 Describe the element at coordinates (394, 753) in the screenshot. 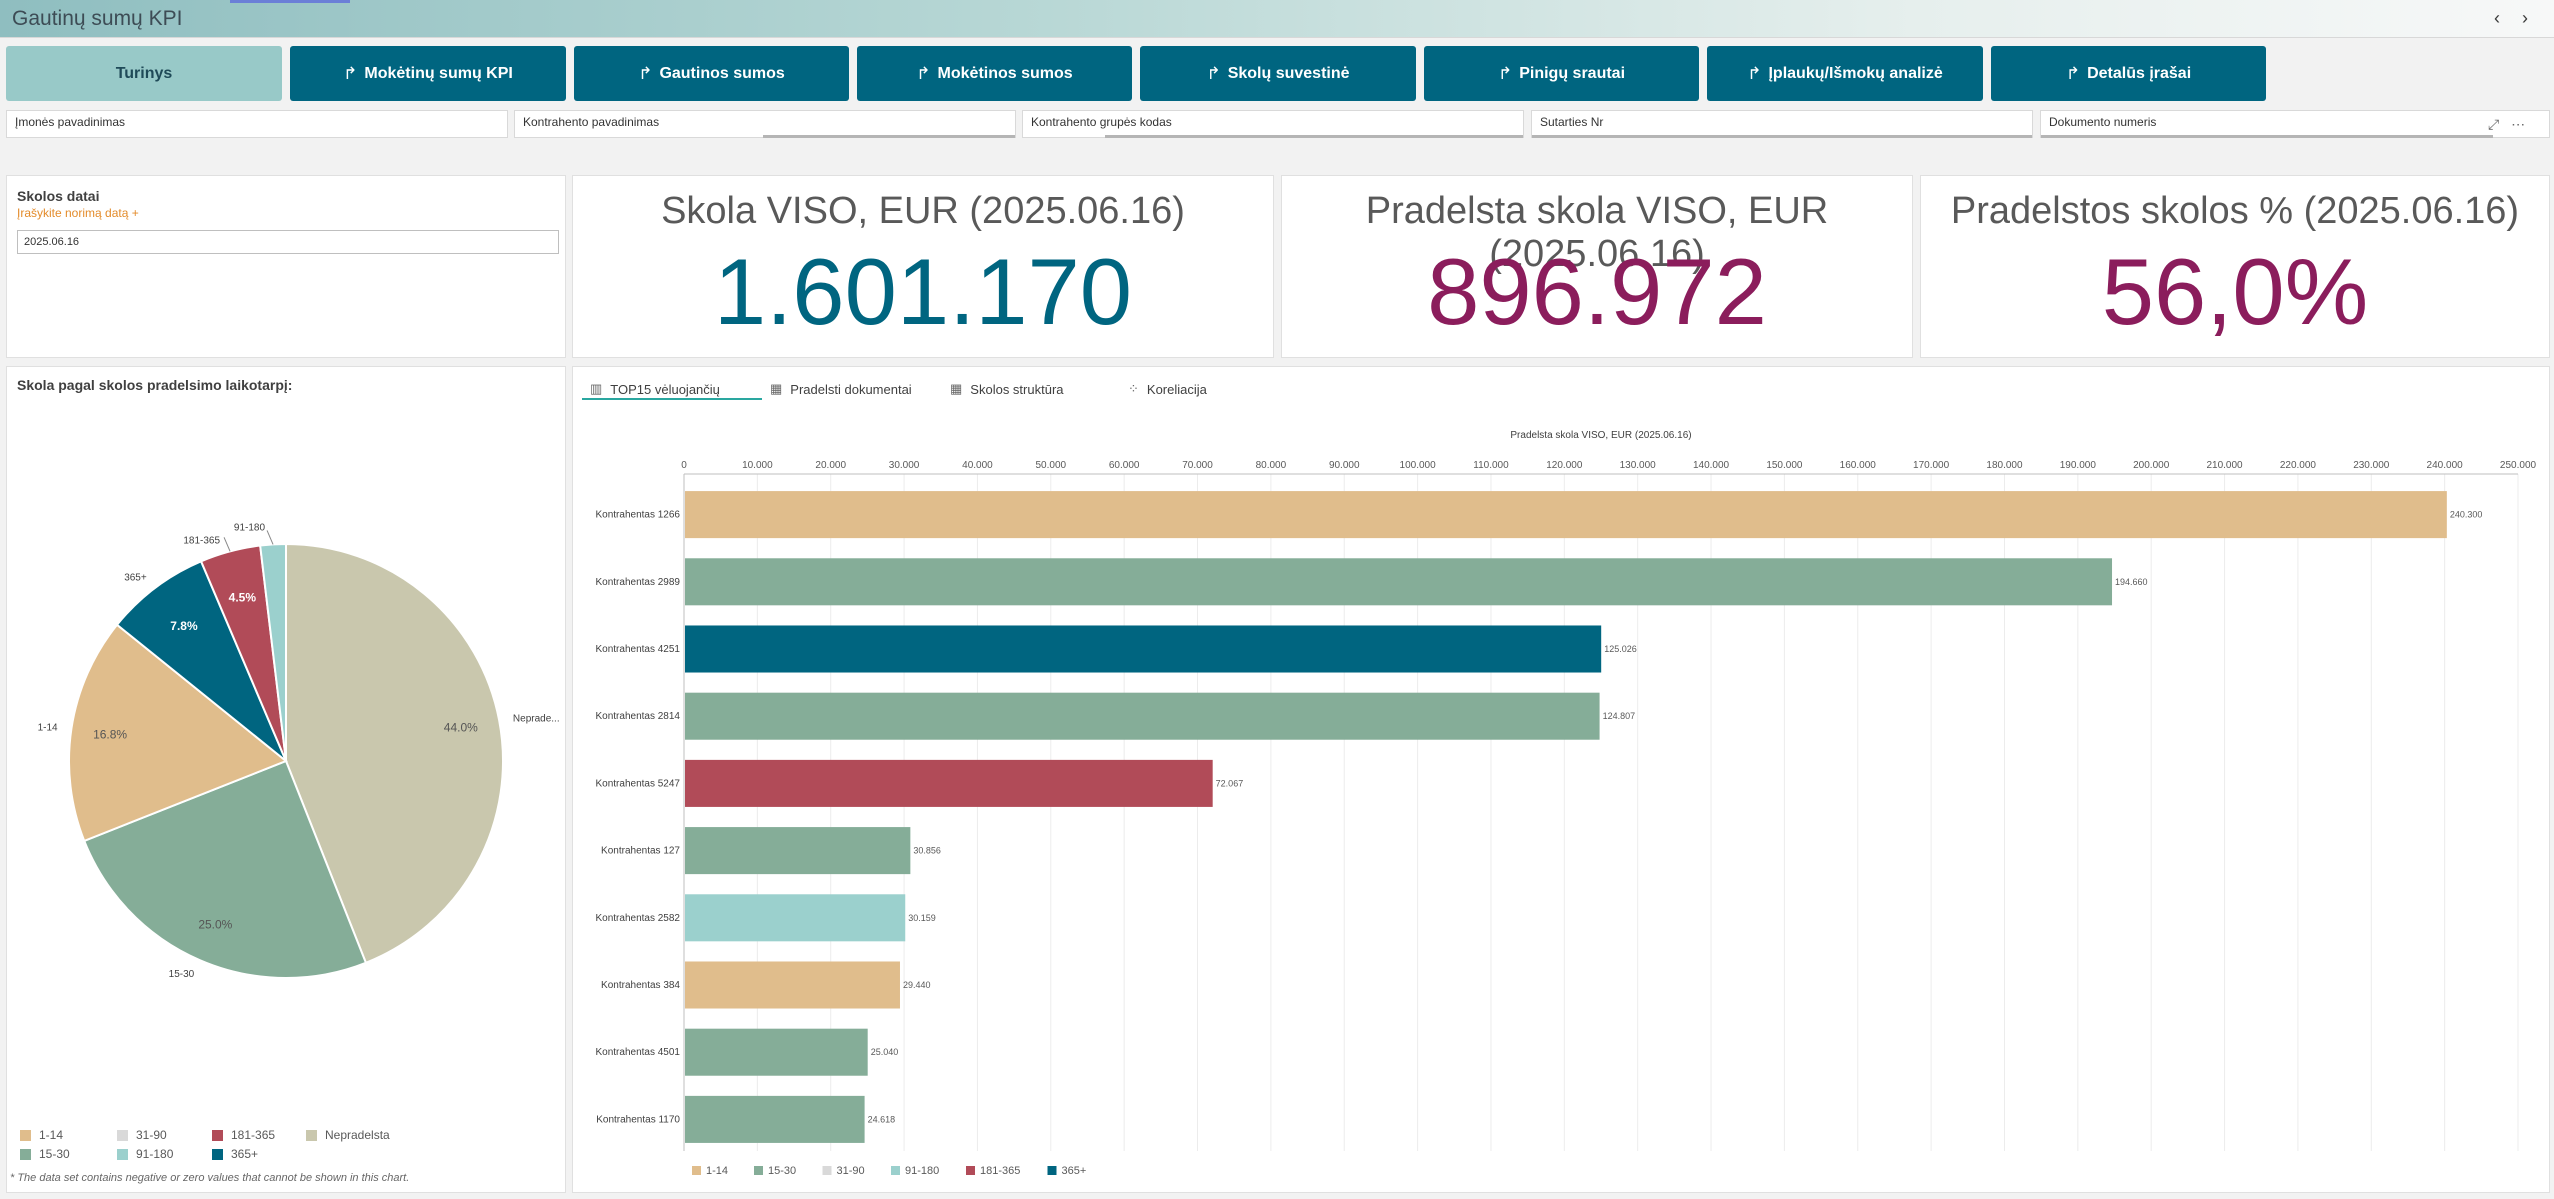

I see `pie-slice-nepradelsta` at that location.